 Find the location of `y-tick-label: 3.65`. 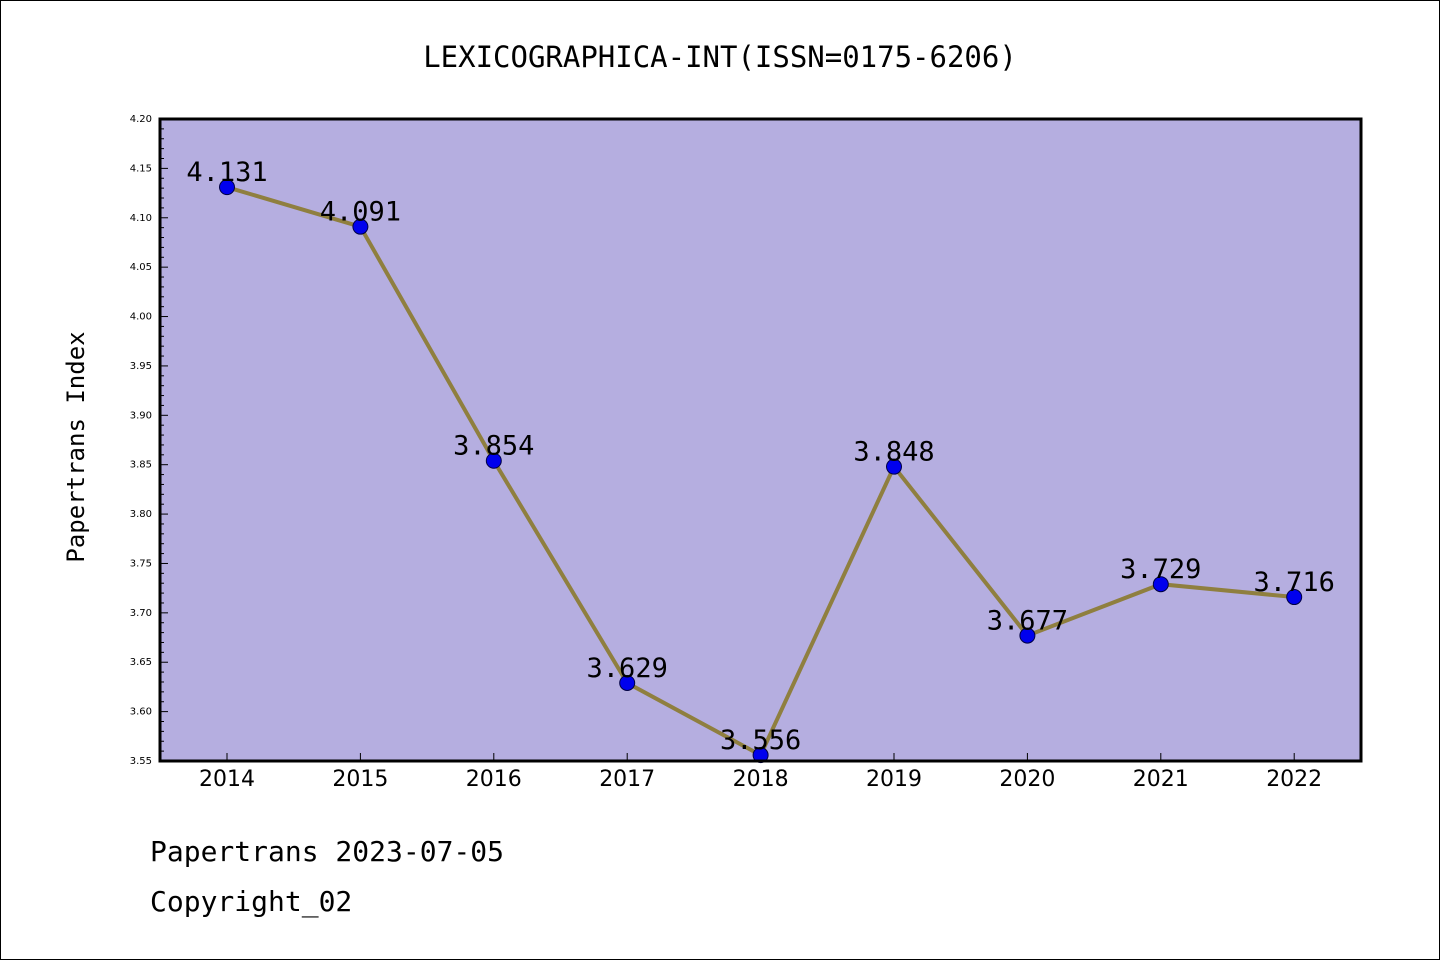

y-tick-label: 3.65 is located at coordinates (141, 662).